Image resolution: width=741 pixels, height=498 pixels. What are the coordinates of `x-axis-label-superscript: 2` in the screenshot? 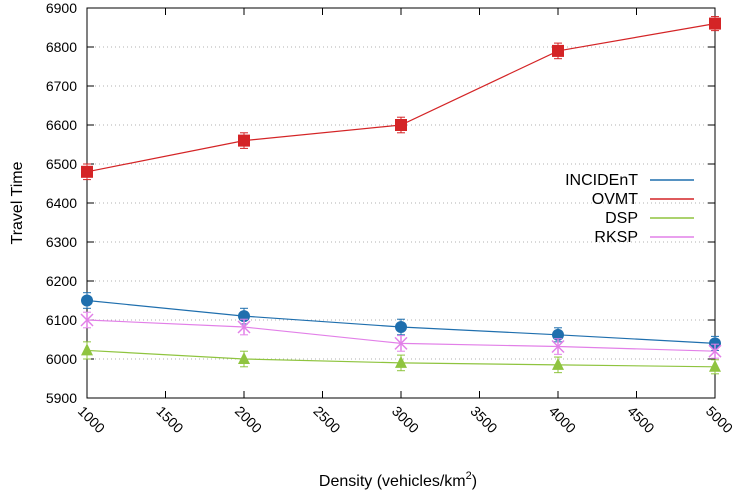 It's located at (469, 476).